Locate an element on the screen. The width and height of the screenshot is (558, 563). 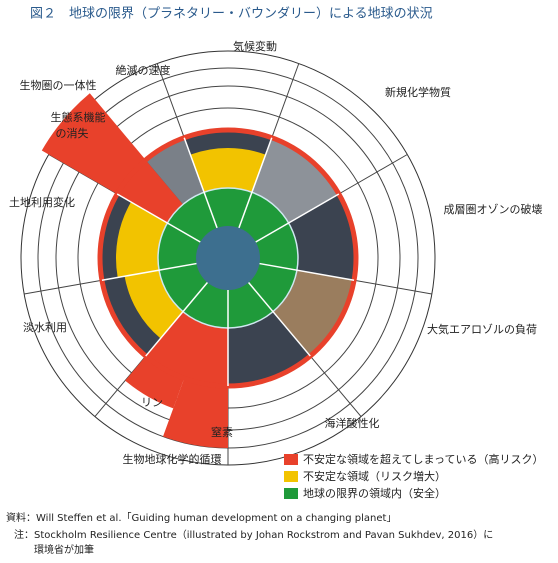
note: 環境省が加筆 is located at coordinates (64, 549).